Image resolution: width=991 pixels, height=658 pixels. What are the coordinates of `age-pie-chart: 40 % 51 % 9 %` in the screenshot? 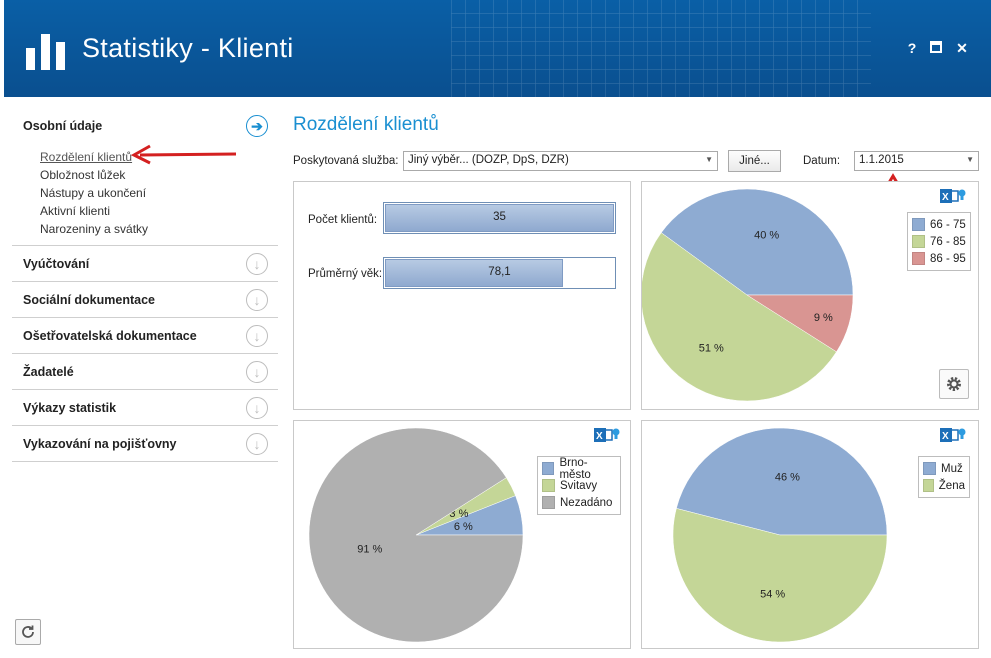 It's located at (748, 295).